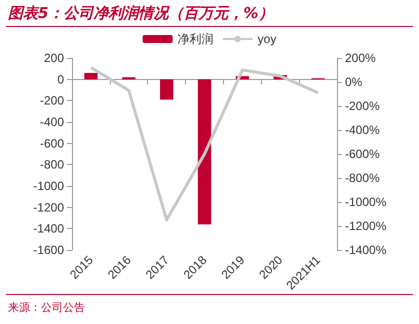  What do you see at coordinates (52, 121) in the screenshot?
I see `y-tick-label: -400` at bounding box center [52, 121].